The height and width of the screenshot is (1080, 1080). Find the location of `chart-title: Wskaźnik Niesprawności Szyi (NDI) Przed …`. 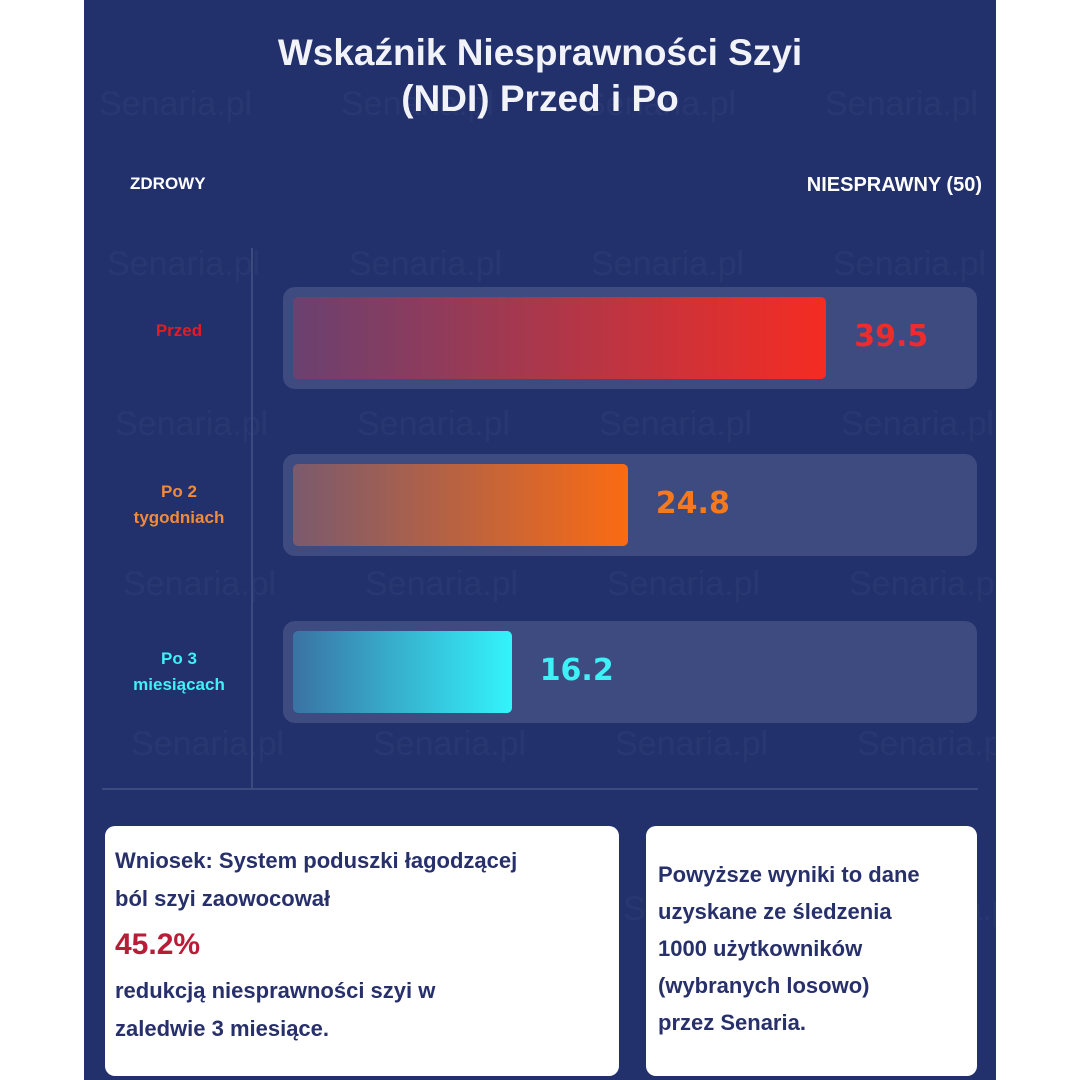

chart-title: Wskaźnik Niesprawności Szyi (NDI) Przed … is located at coordinates (540, 76).